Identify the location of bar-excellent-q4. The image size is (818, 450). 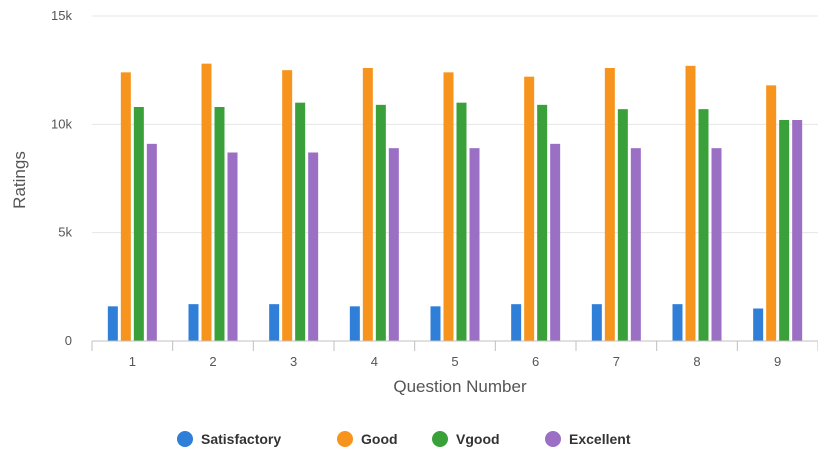
(393, 244).